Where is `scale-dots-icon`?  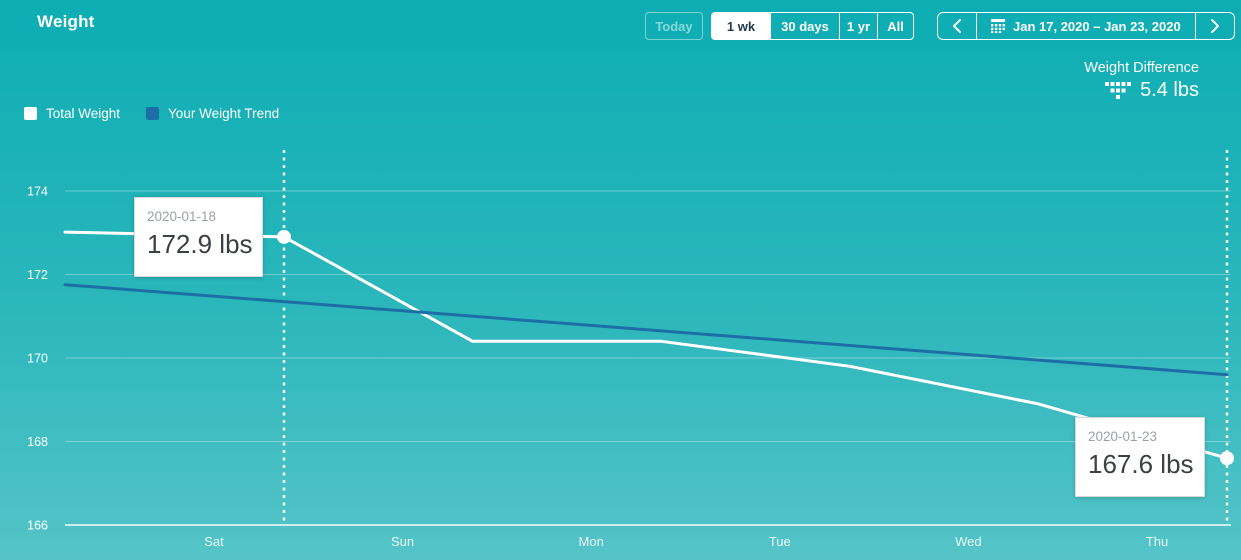
scale-dots-icon is located at coordinates (1118, 90).